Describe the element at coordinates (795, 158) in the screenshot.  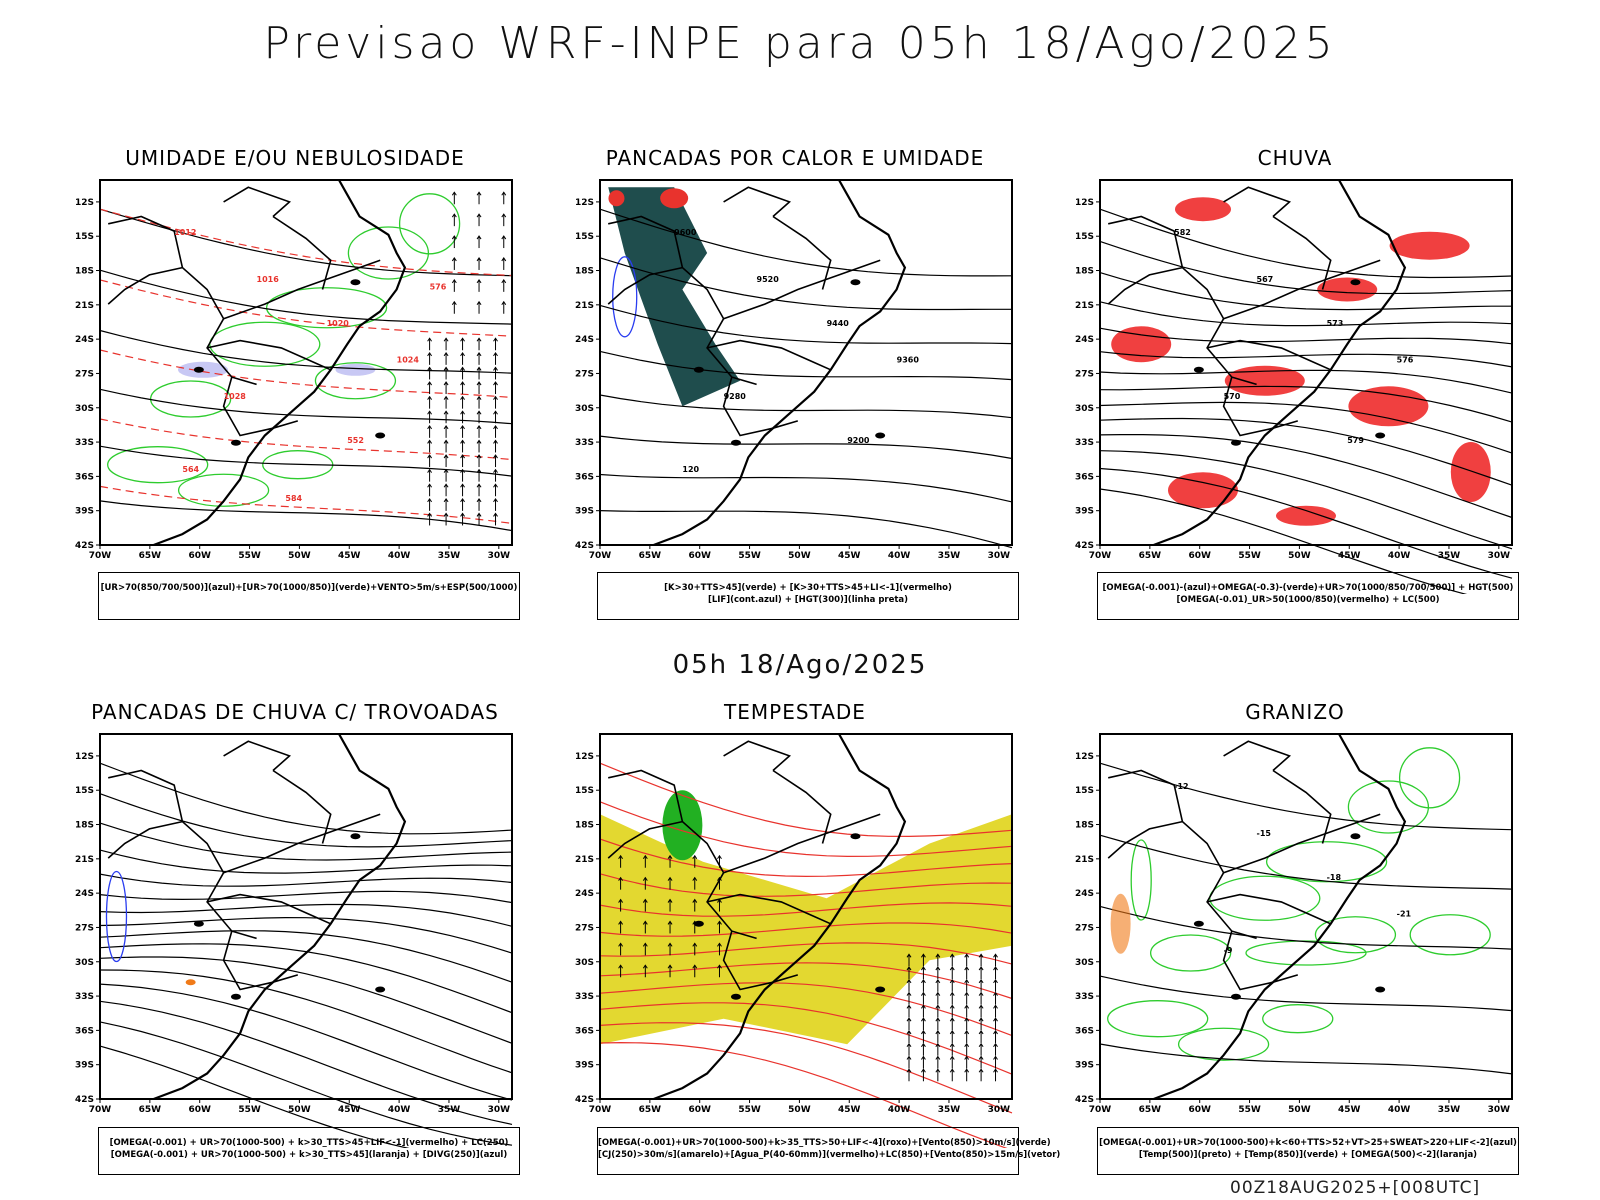
I see `panel-title: PANCADAS POR CALOR E UMIDADE` at that location.